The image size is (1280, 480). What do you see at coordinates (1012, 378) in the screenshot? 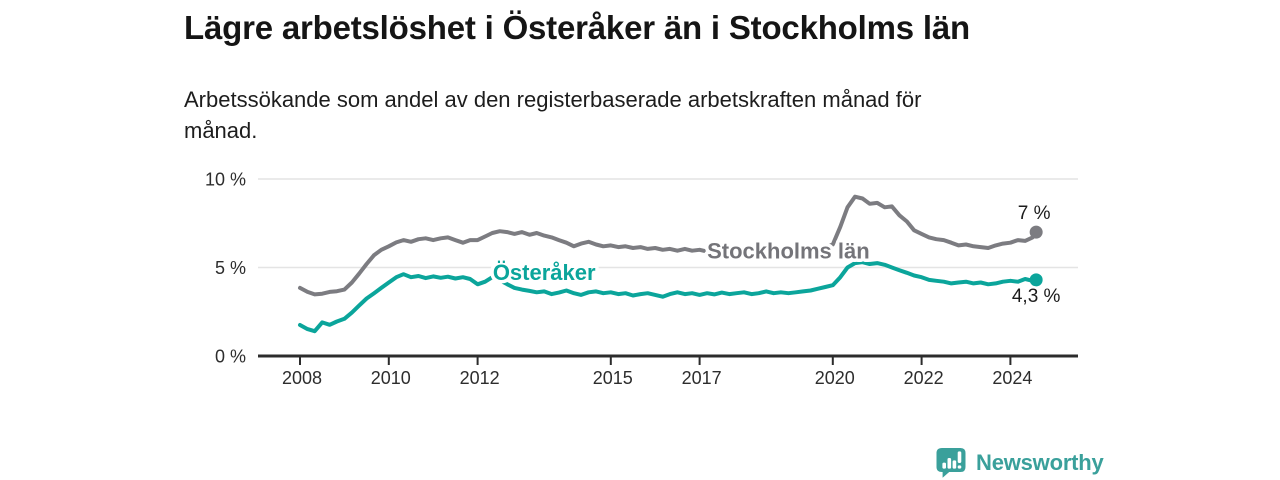
I see `x-axis-tick-label: 2024` at bounding box center [1012, 378].